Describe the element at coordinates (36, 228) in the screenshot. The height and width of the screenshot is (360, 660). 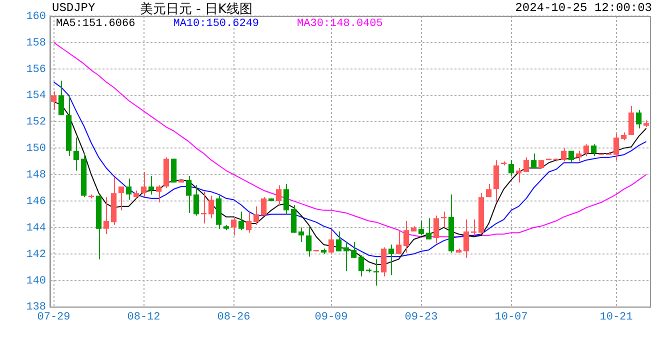
I see `y-tick-label: 144` at that location.